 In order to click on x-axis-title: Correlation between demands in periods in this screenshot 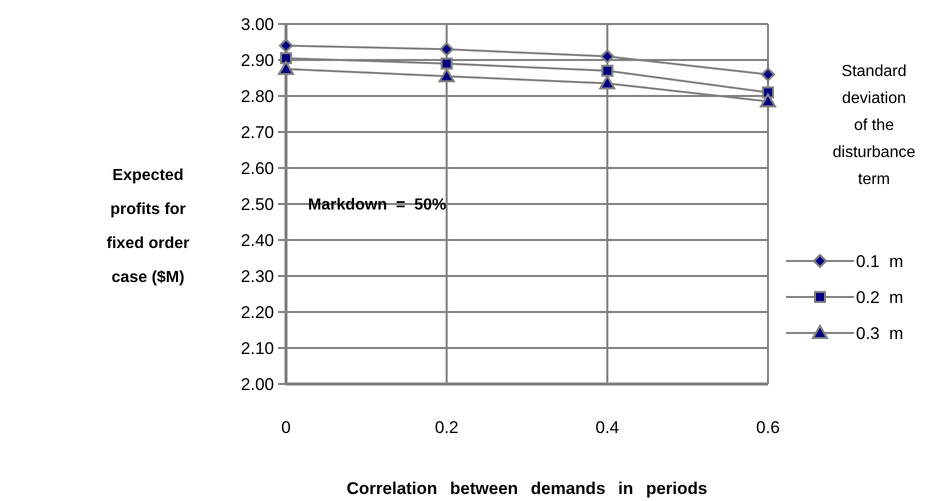, I will do `click(527, 488)`.